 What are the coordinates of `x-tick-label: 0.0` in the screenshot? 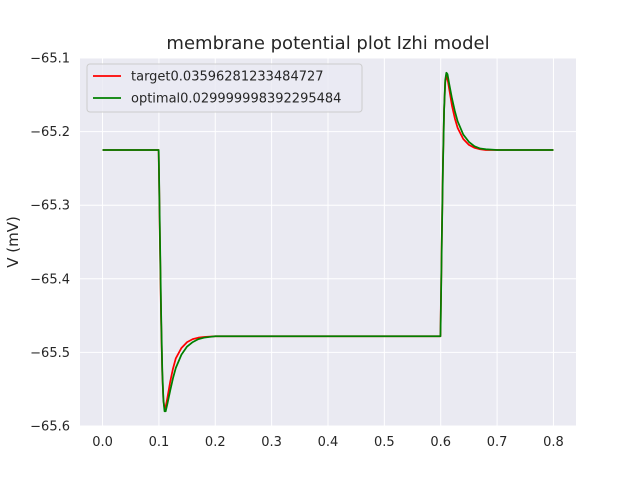 It's located at (102, 442).